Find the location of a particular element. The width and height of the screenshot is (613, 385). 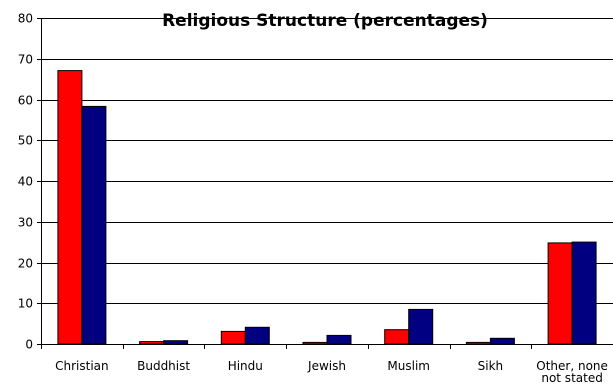

y-tick-label: 60 is located at coordinates (25, 101).